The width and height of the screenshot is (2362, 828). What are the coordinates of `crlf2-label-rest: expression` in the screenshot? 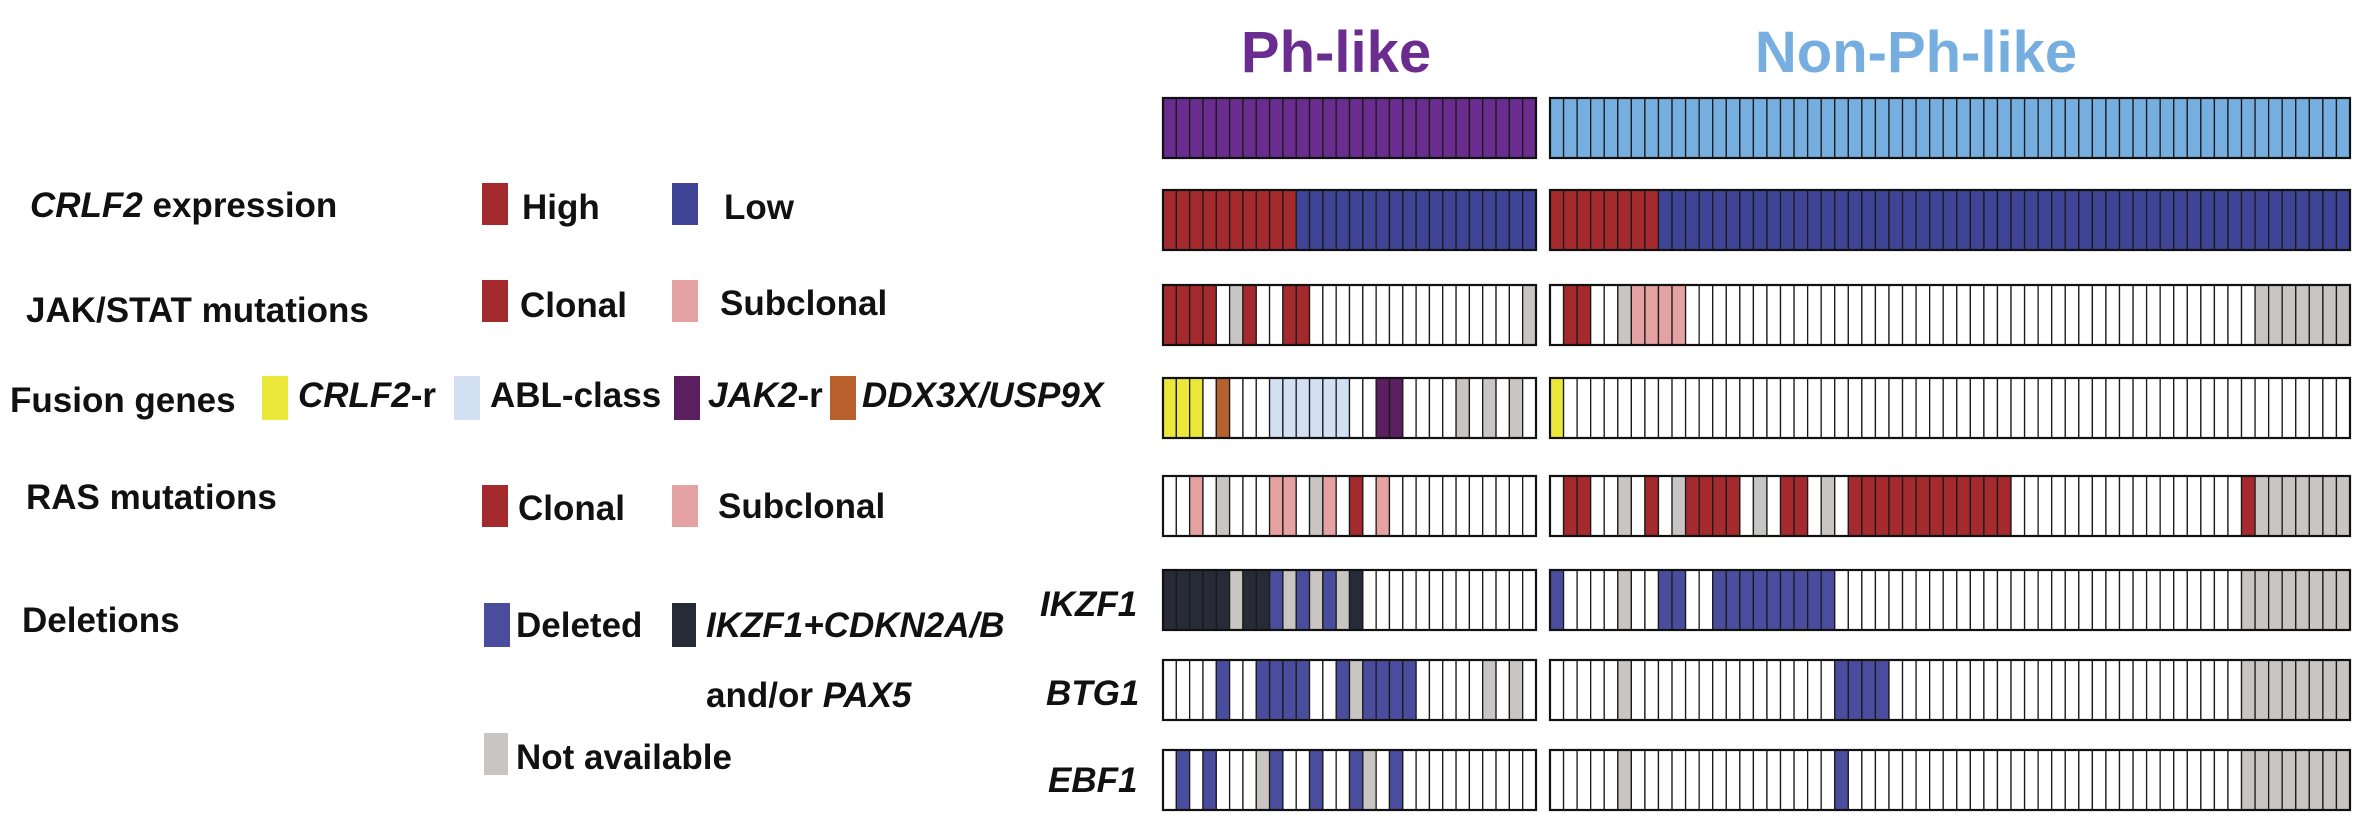 It's located at (240, 205).